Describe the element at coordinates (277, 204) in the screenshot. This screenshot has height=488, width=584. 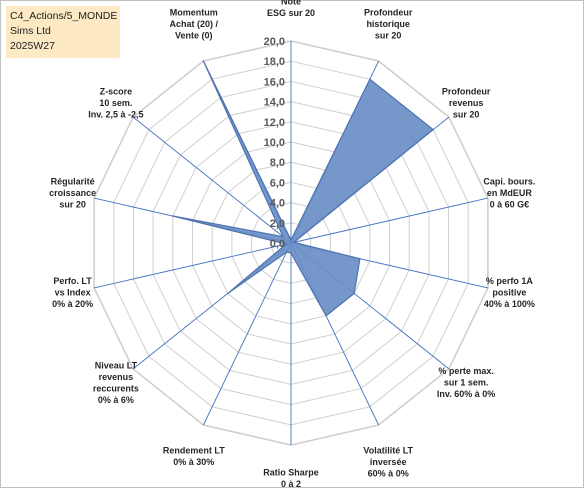
I see `tick-label: 4,0` at that location.